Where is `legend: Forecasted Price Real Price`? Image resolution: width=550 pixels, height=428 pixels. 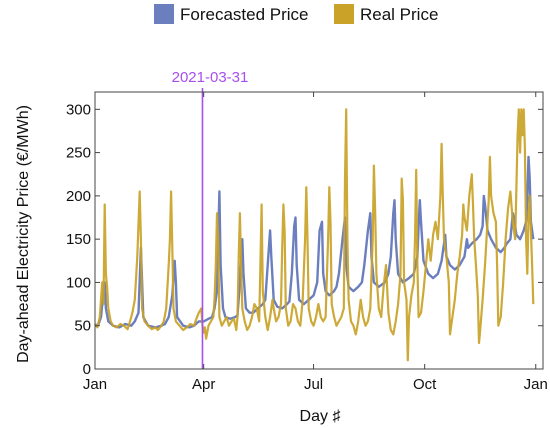 legend: Forecasted Price Real Price is located at coordinates (296, 14).